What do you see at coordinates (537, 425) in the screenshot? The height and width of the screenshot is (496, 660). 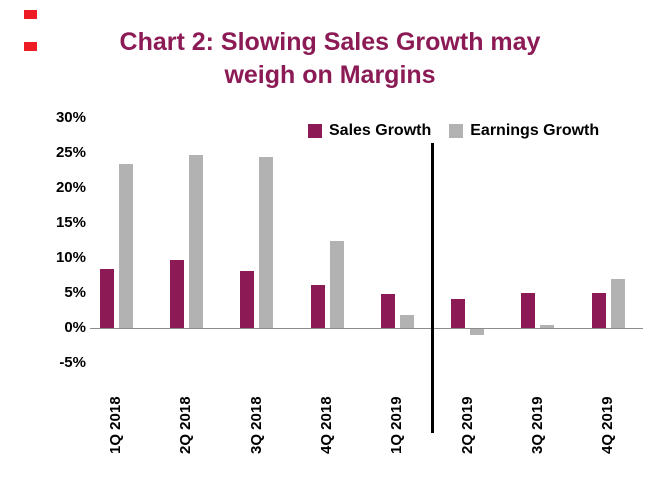 I see `x-axis-label: 3Q 2019` at bounding box center [537, 425].